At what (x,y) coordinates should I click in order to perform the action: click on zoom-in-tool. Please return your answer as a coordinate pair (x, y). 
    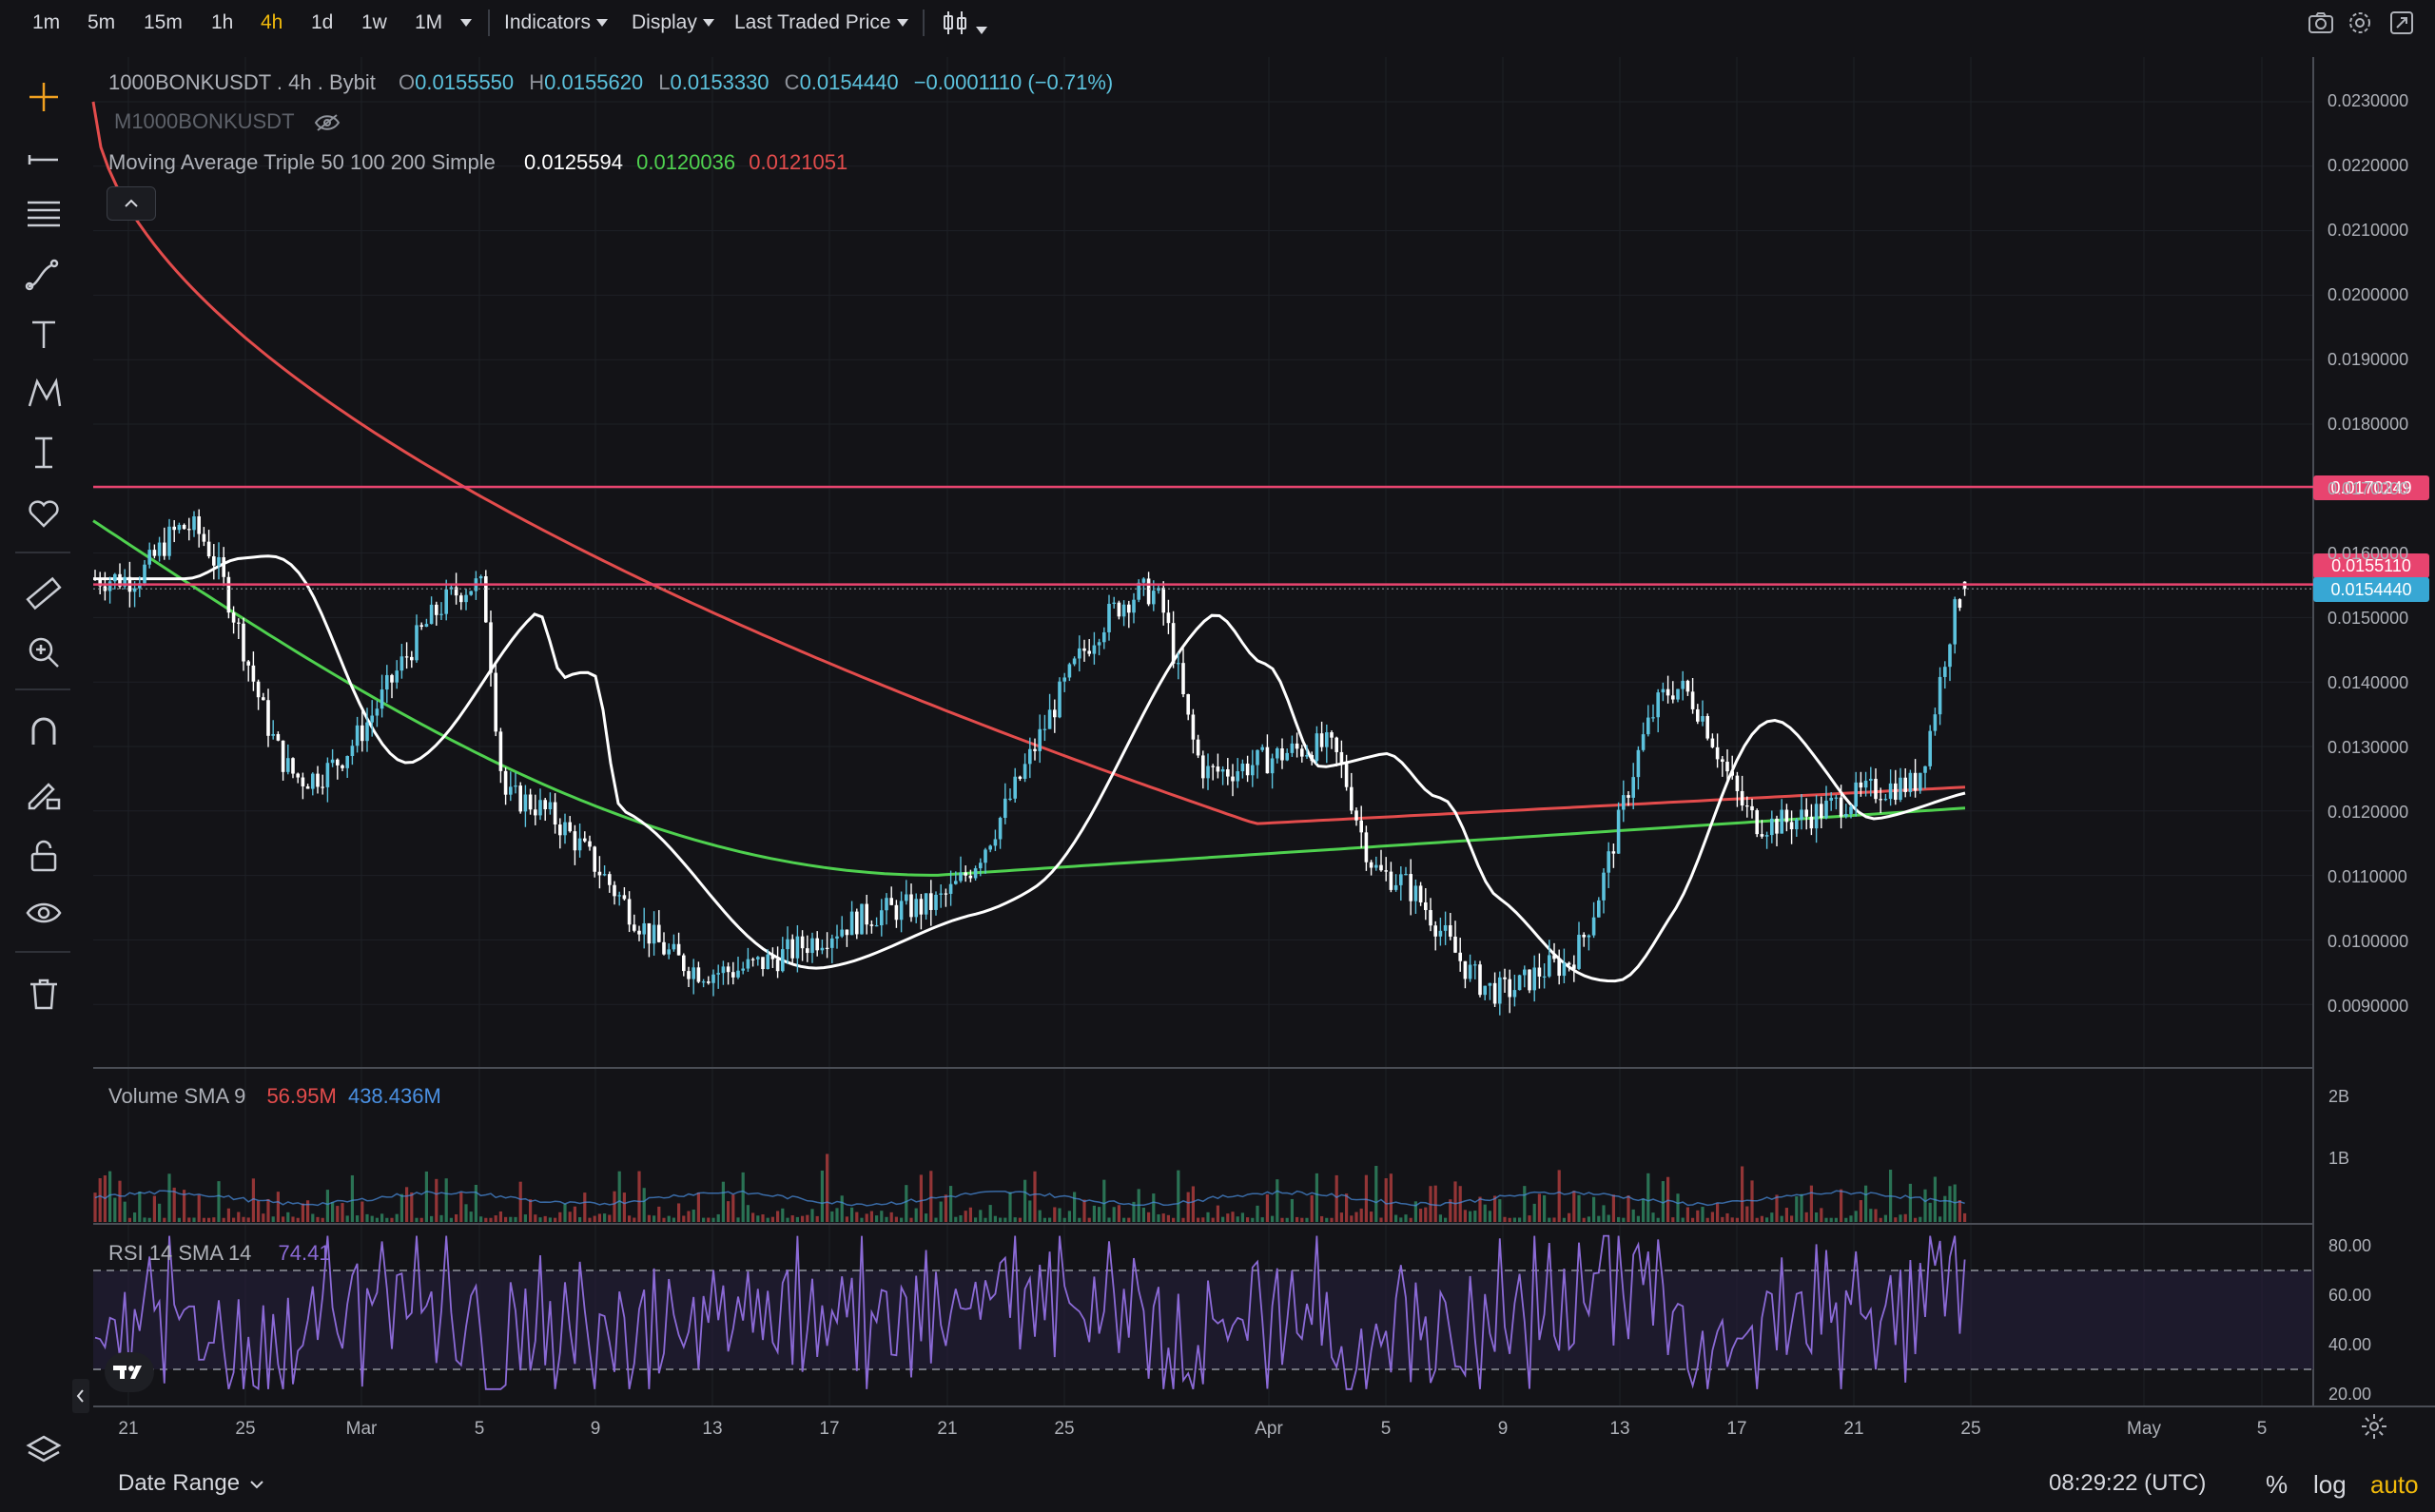
    Looking at the image, I should click on (44, 652).